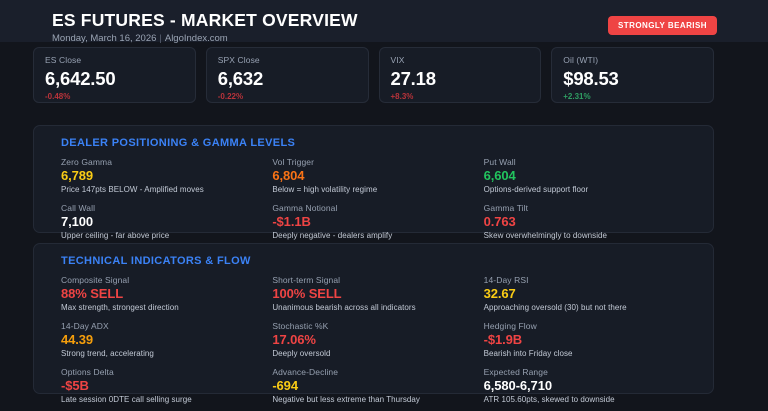 Image resolution: width=768 pixels, height=411 pixels. I want to click on metric-label: Gamma Notional, so click(305, 208).